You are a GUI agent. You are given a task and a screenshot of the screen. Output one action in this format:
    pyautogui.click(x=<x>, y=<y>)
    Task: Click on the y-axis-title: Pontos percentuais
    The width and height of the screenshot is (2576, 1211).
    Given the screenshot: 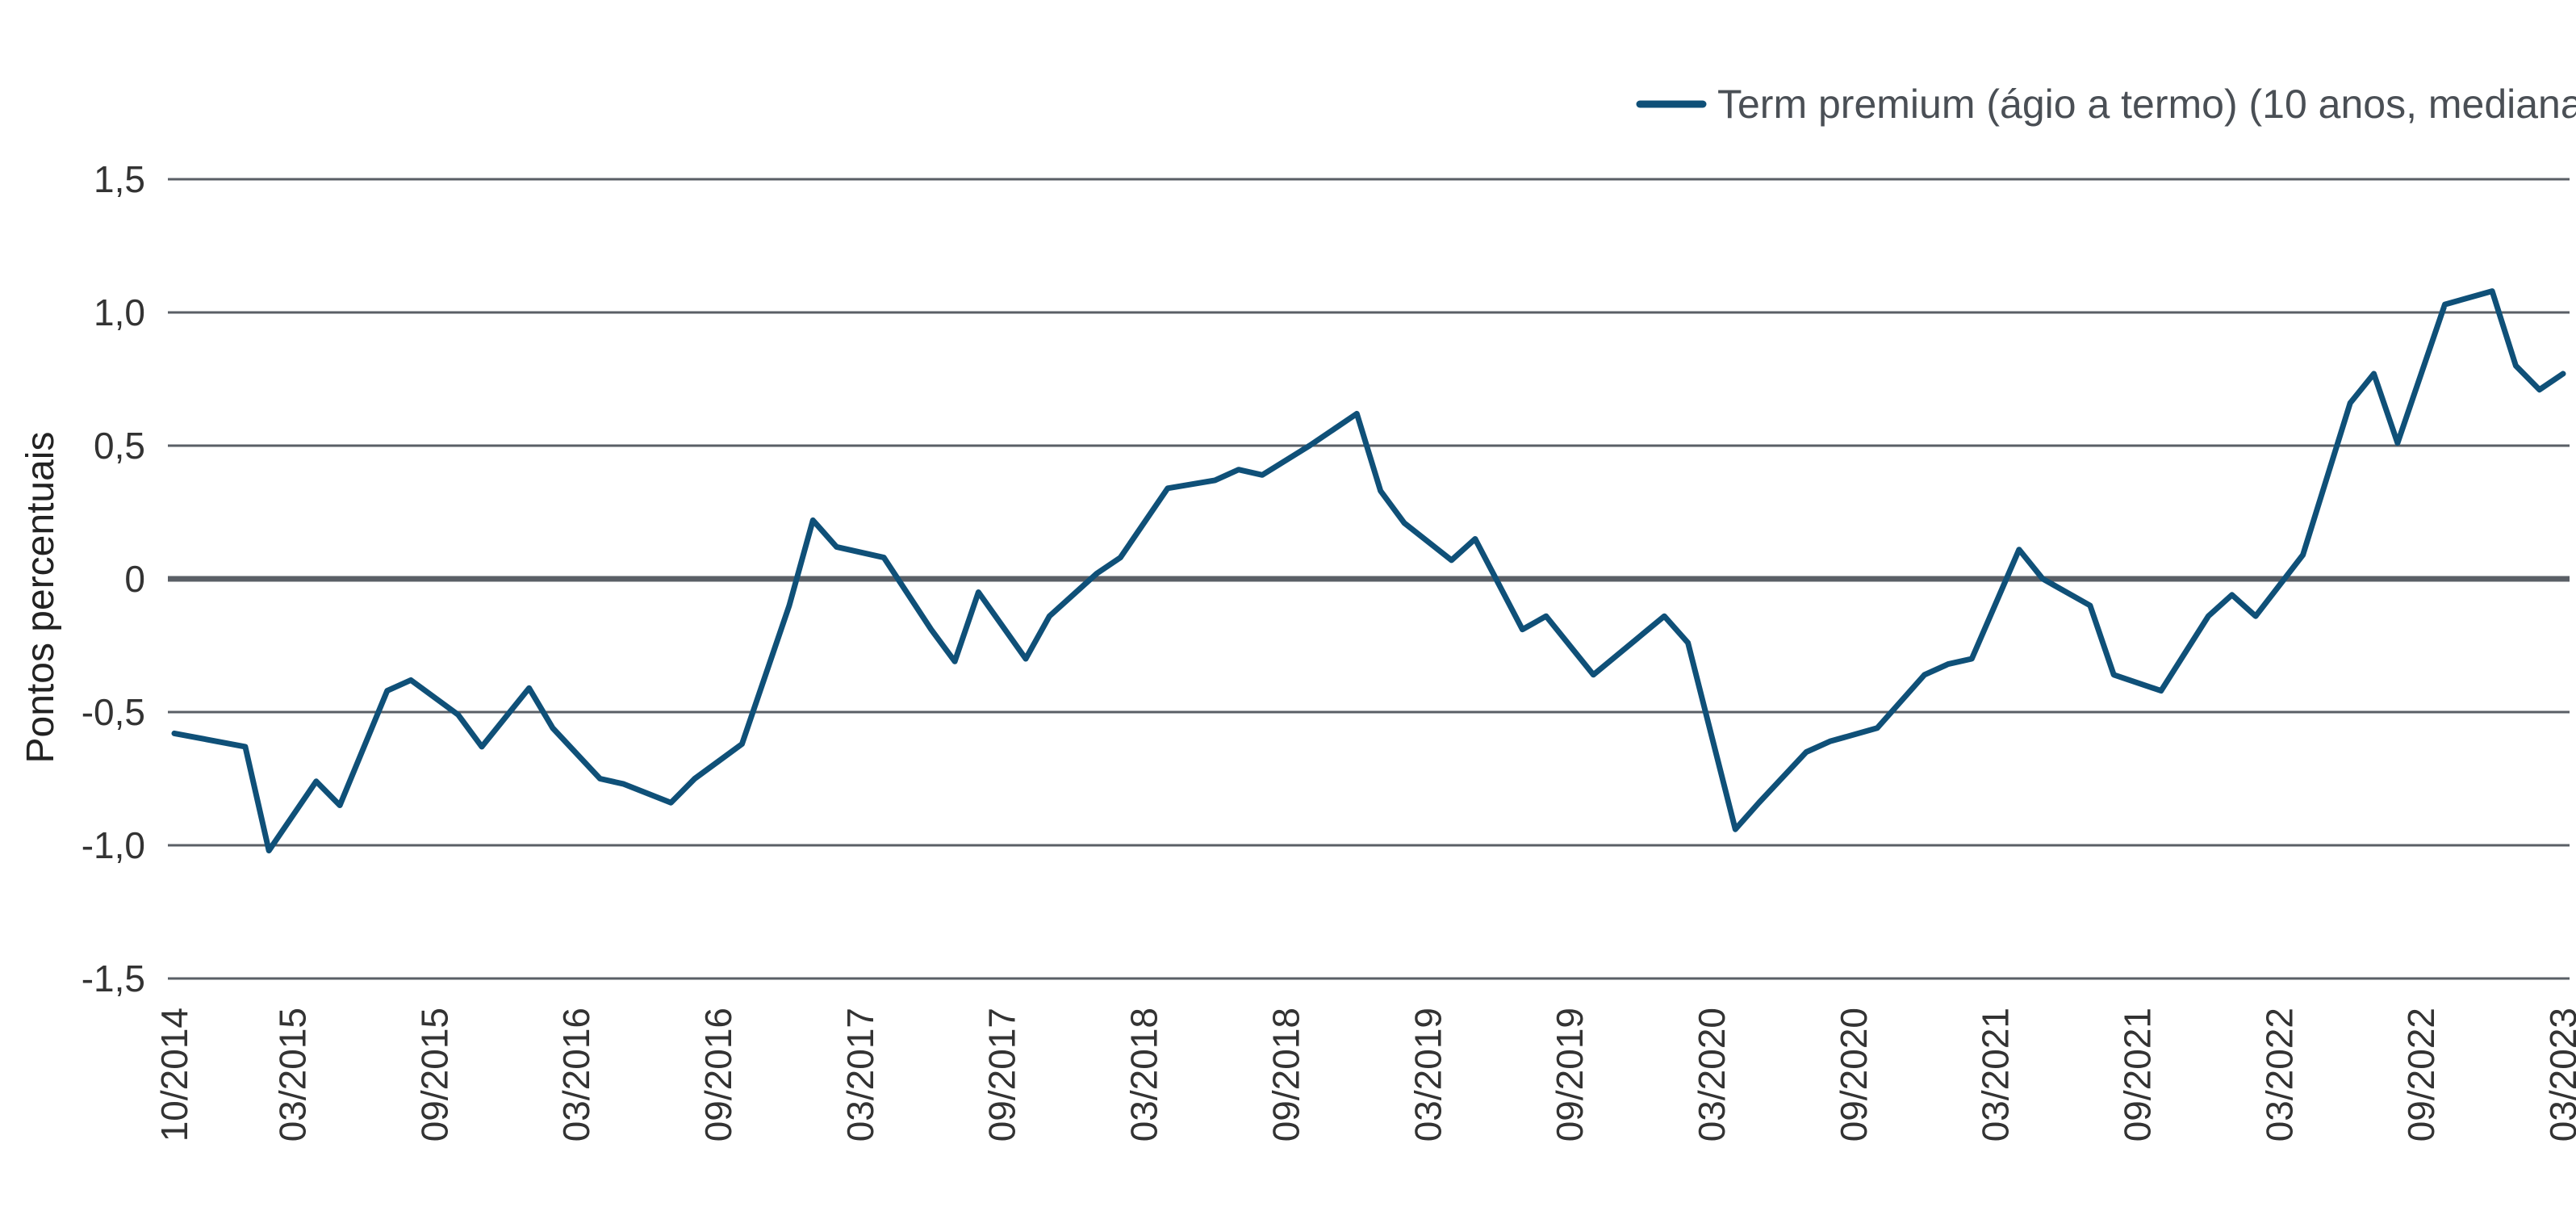 What is the action you would take?
    pyautogui.click(x=40, y=598)
    